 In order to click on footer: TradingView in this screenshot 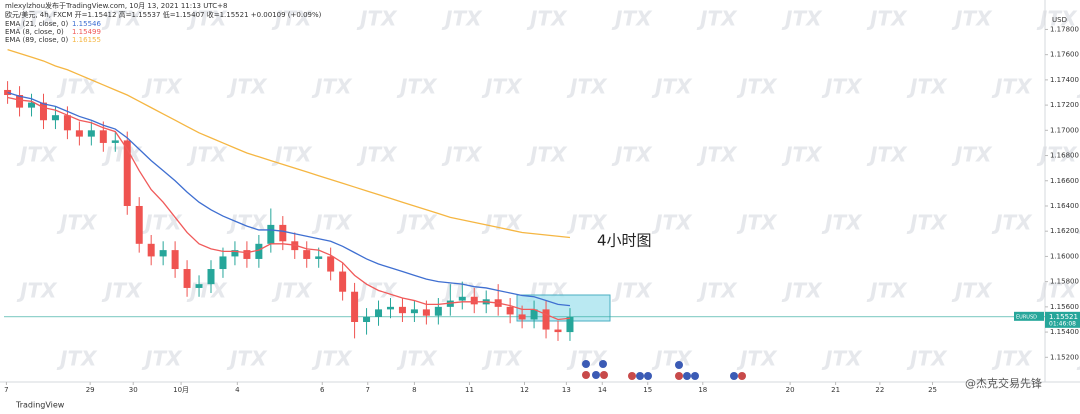, I will do `click(40, 405)`.